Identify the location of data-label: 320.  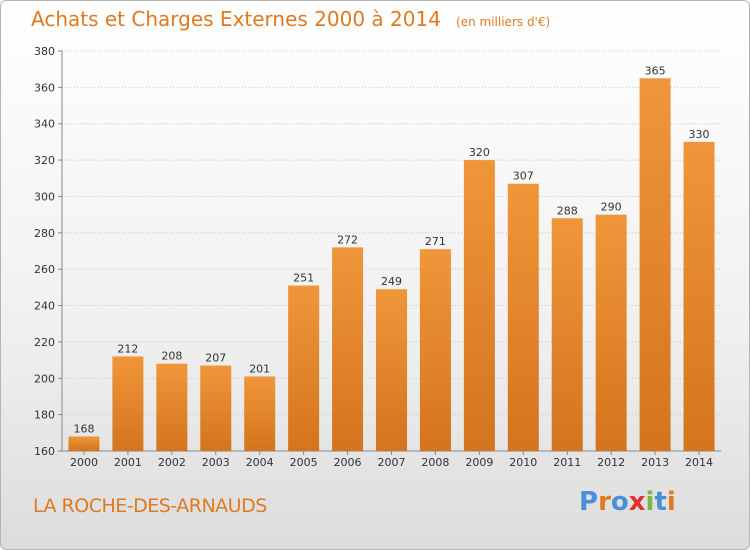
(479, 152).